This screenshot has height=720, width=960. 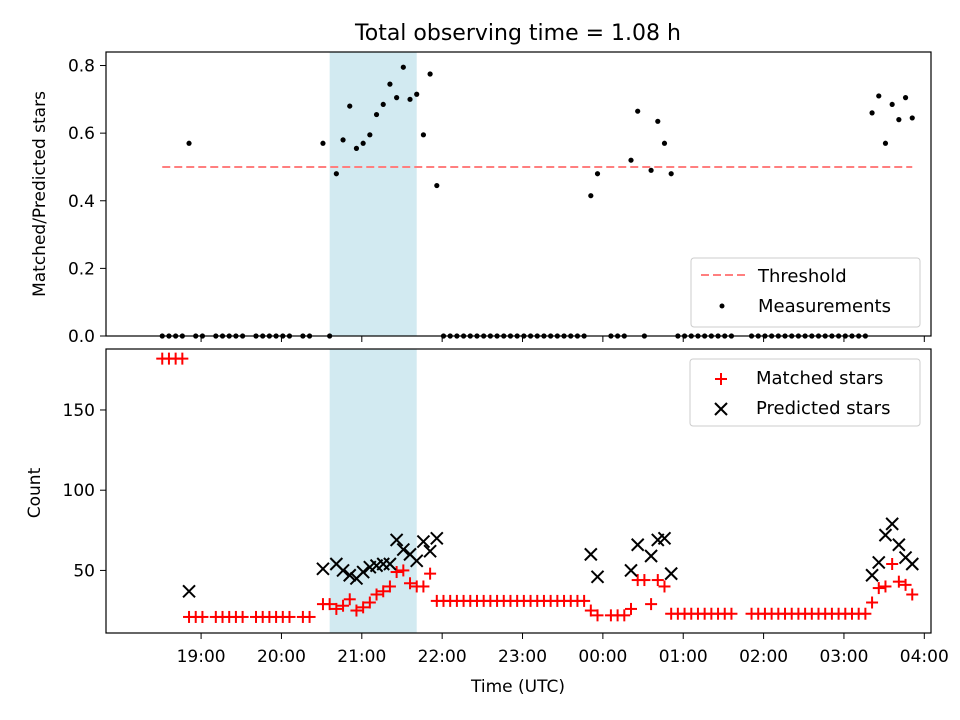 What do you see at coordinates (522, 657) in the screenshot?
I see `x-tick-label: 23:00` at bounding box center [522, 657].